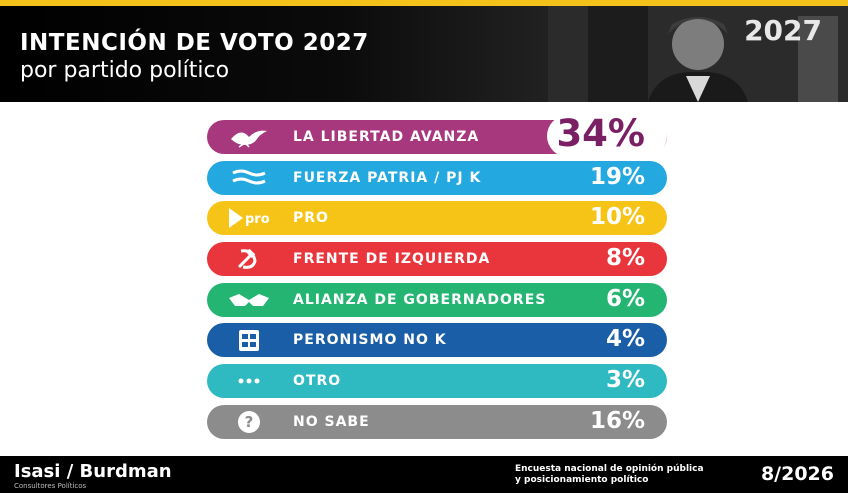 Image resolution: width=848 pixels, height=493 pixels. What do you see at coordinates (609, 469) in the screenshot?
I see `survey-line-1: Encuesta nacional de opinión pública` at bounding box center [609, 469].